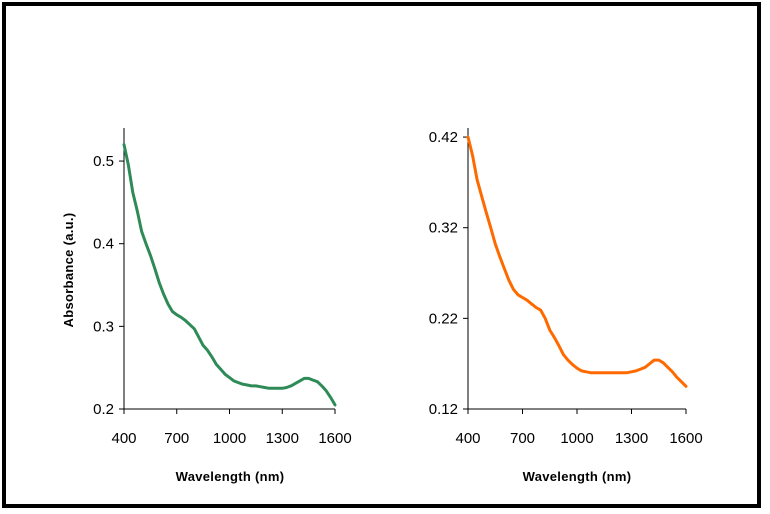  What do you see at coordinates (103, 244) in the screenshot?
I see `y-tick-label: 0.4` at bounding box center [103, 244].